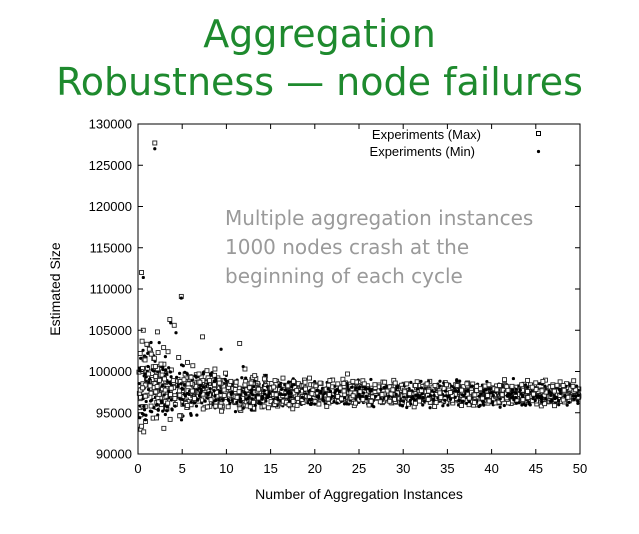  What do you see at coordinates (426, 134) in the screenshot?
I see `legend-label-max: Experiments (Max)` at bounding box center [426, 134].